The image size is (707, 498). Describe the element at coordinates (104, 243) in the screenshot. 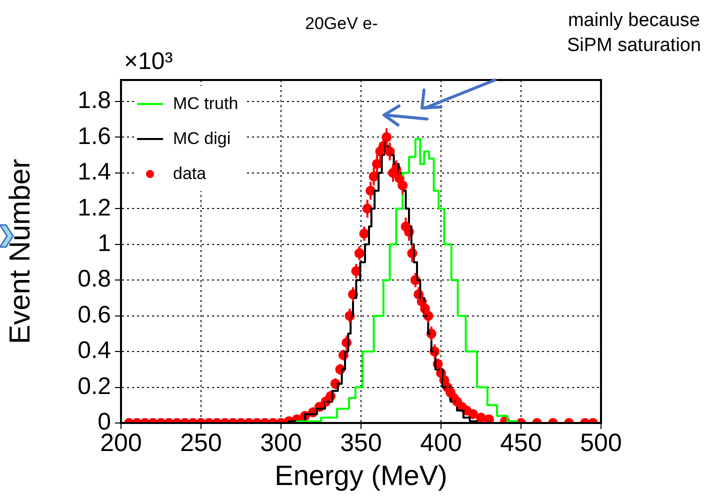

I see `y-tick-label: 1` at that location.